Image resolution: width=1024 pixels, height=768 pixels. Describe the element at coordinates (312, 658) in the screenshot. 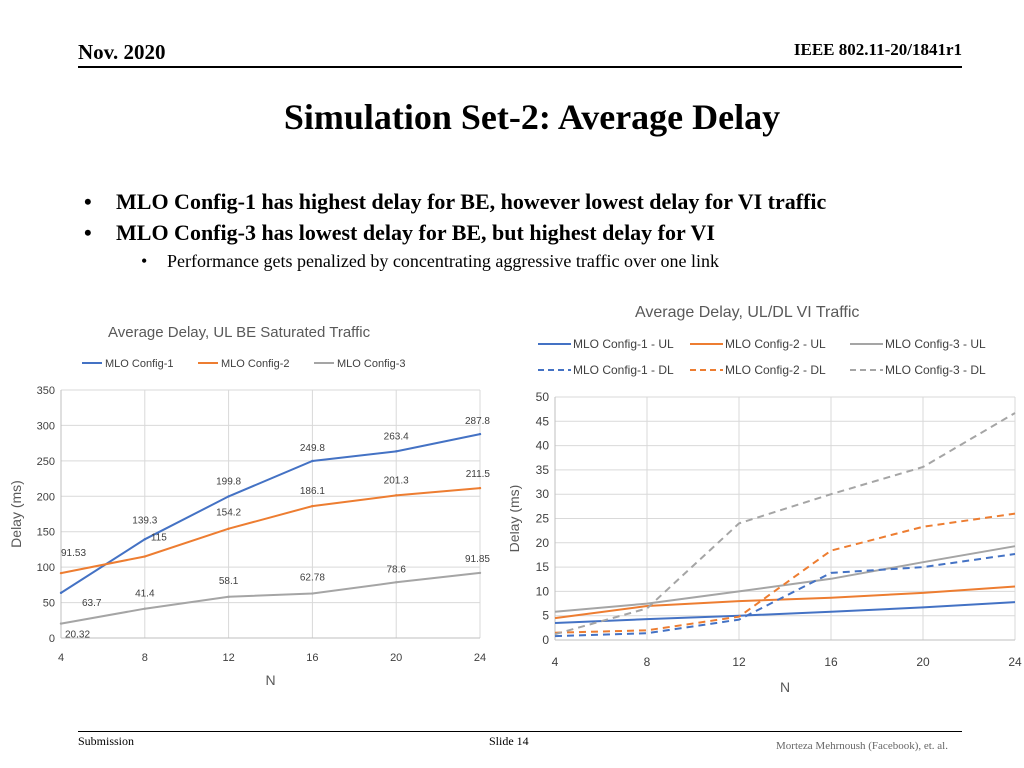

I see `be-x-tick-label: 16` at that location.